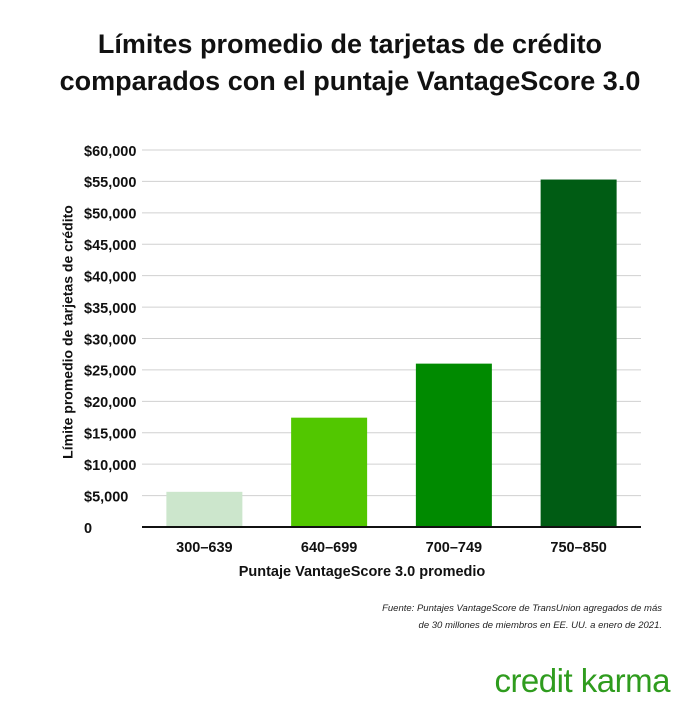 Image resolution: width=700 pixels, height=711 pixels. Describe the element at coordinates (329, 548) in the screenshot. I see `x-tick-label: 640–699` at that location.